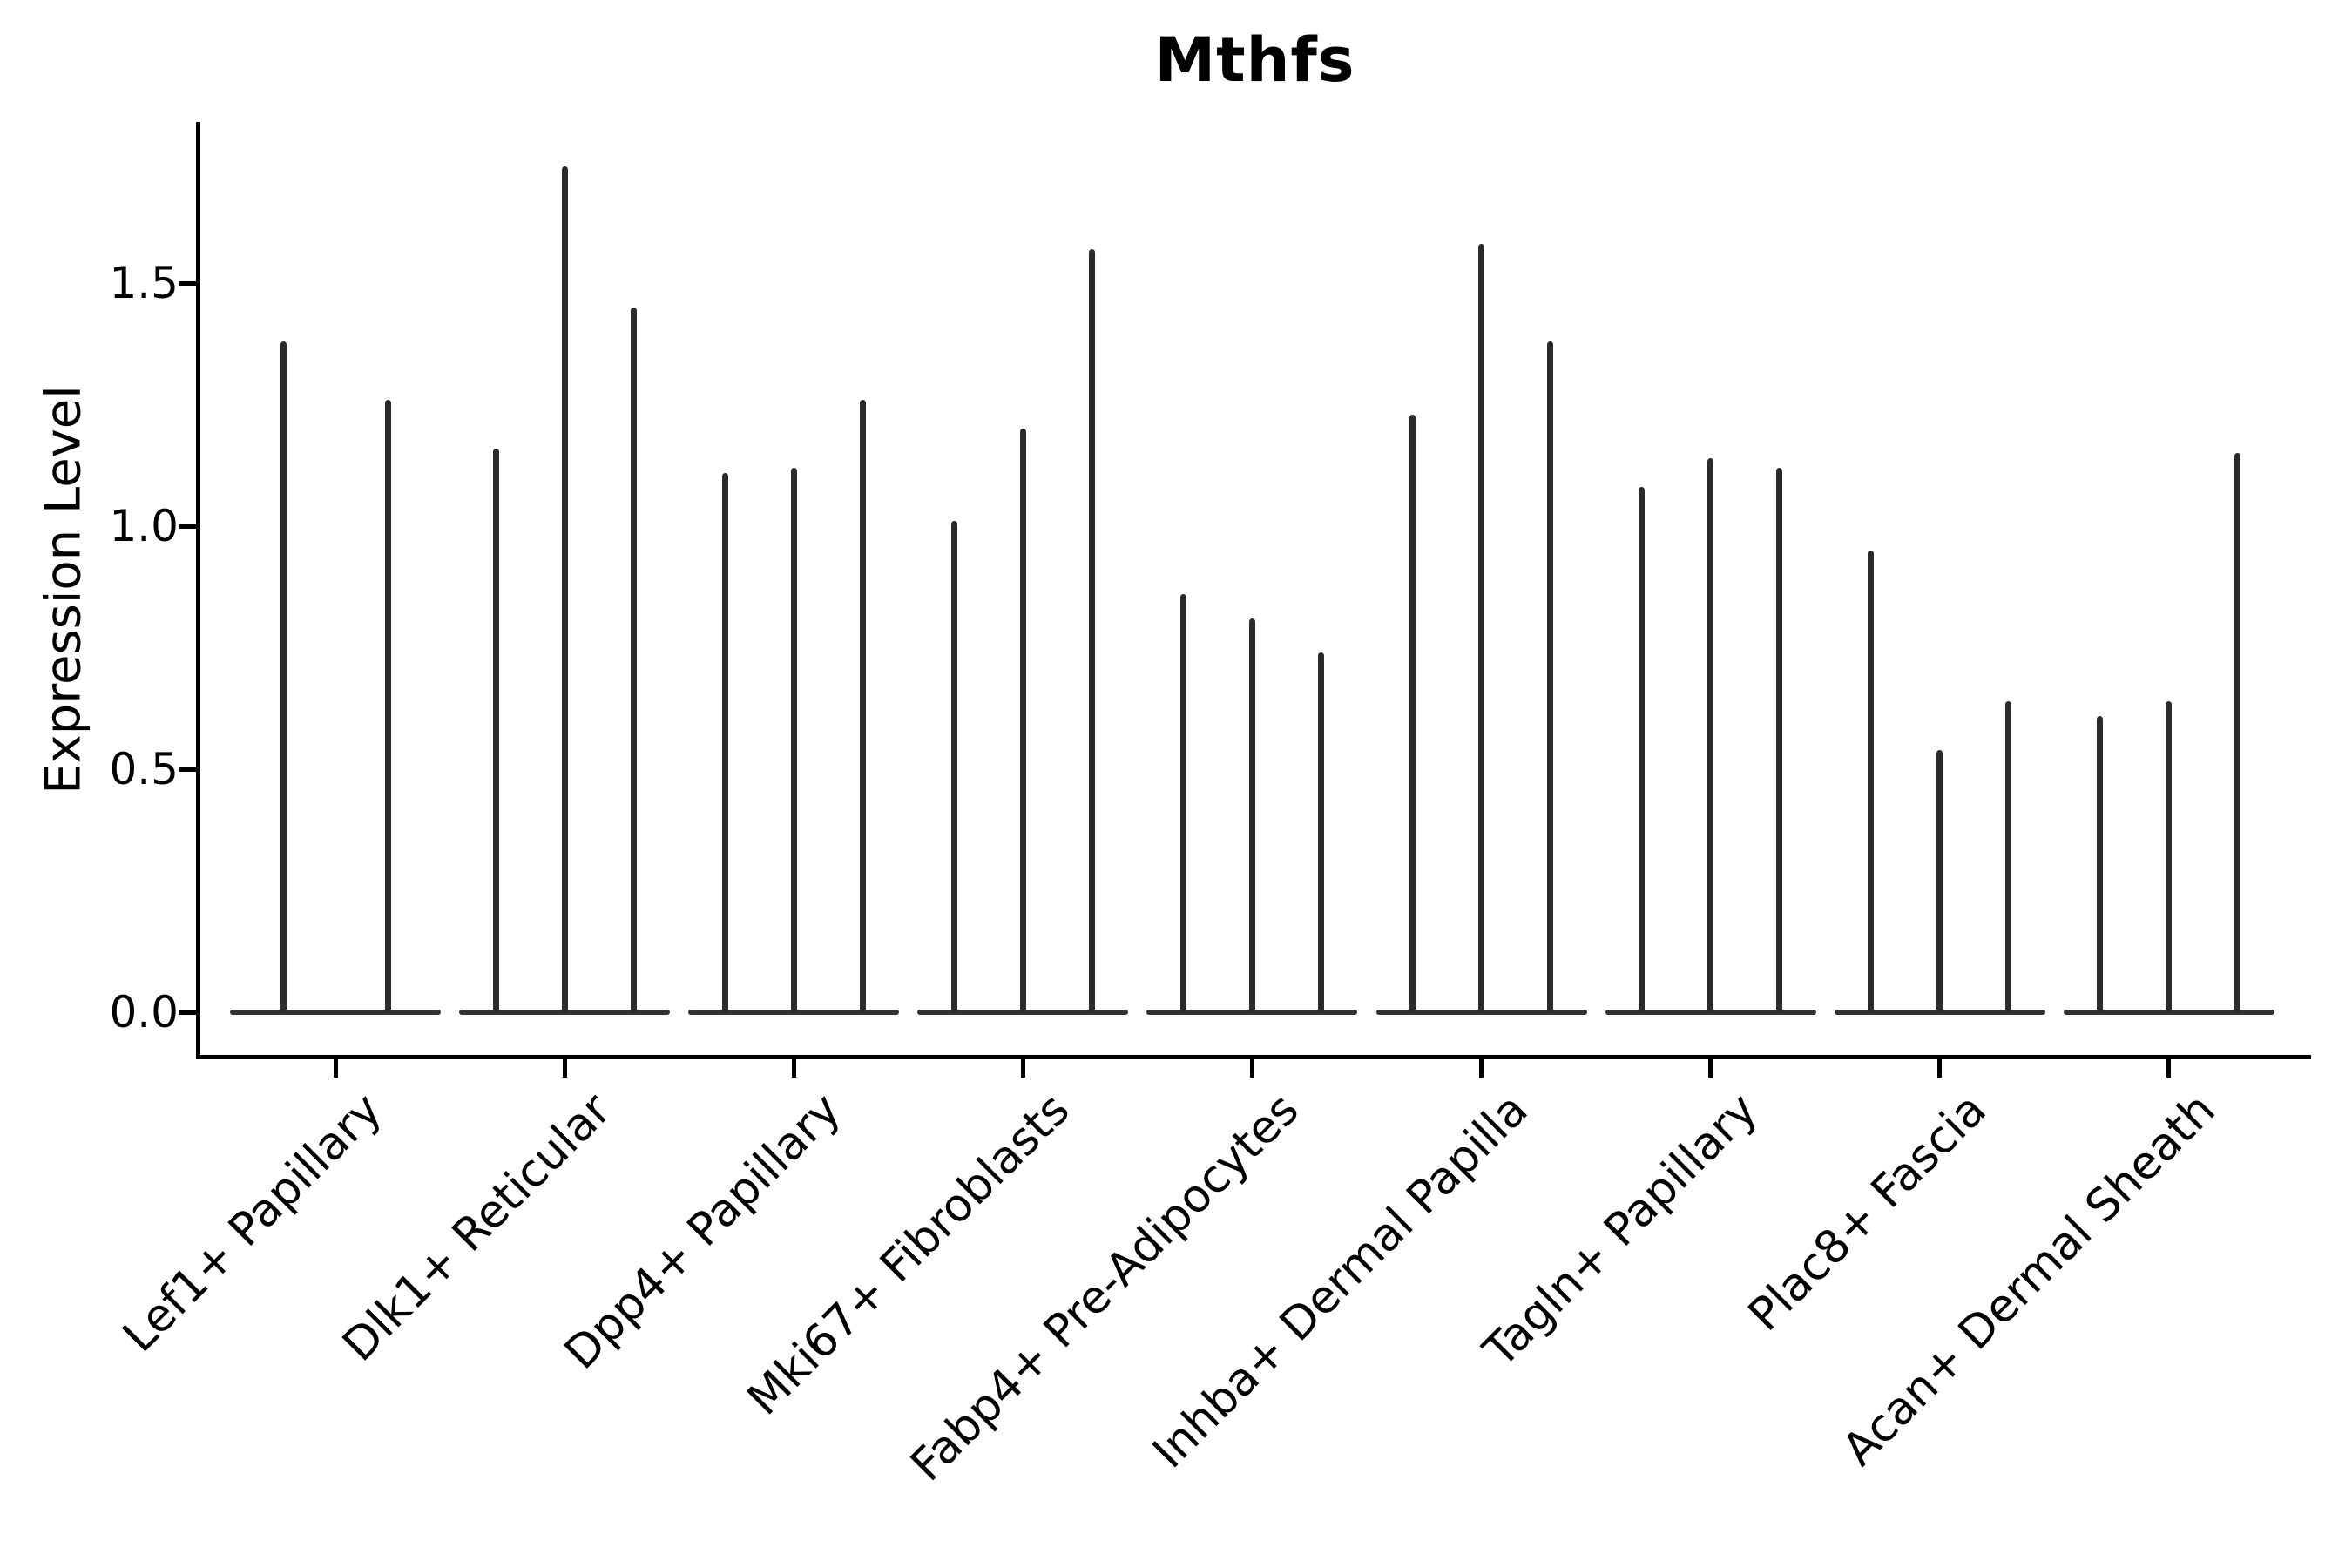  What do you see at coordinates (198, 590) in the screenshot?
I see `y-axis-spine` at bounding box center [198, 590].